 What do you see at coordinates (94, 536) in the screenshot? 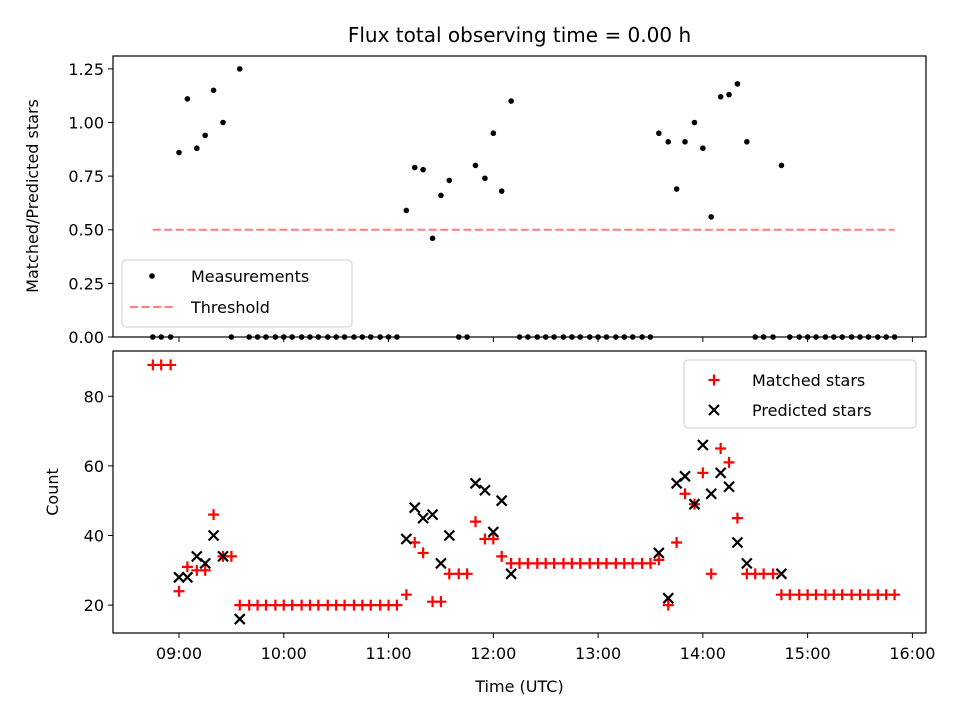
I see `bottom-y-tick-label: 40` at bounding box center [94, 536].